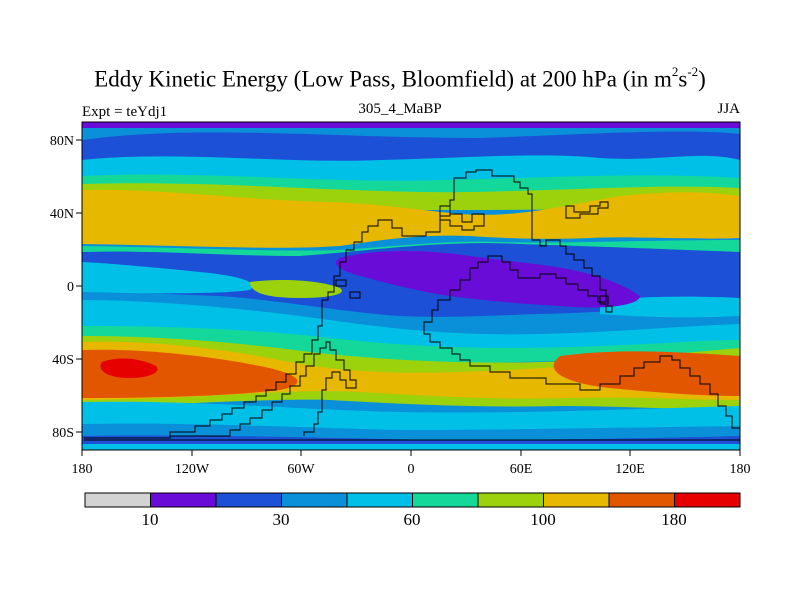  I want to click on lat-label: 80N, so click(62, 141).